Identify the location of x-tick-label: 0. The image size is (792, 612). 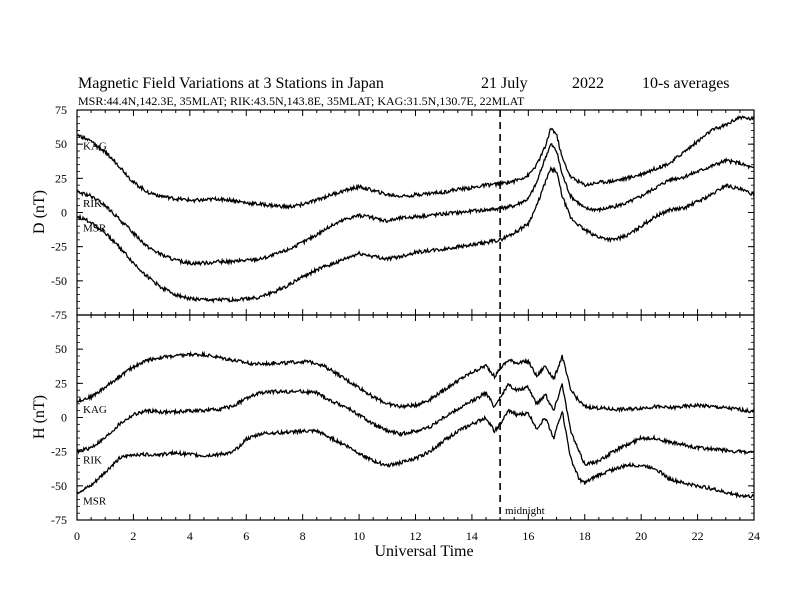
(77, 536).